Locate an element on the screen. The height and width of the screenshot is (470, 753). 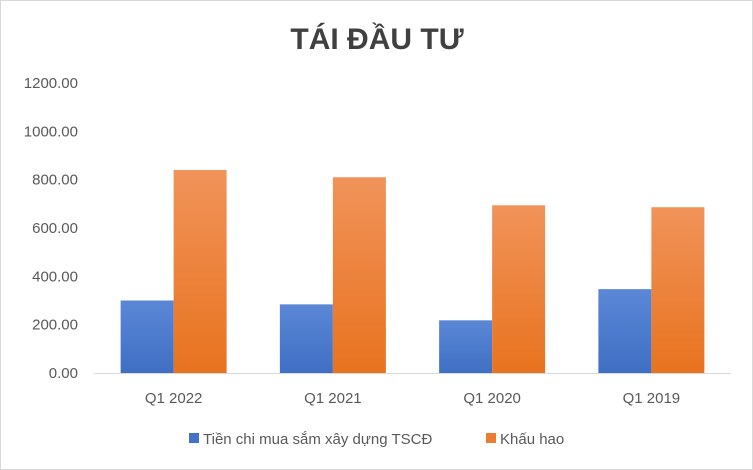
y-tick-label: 400.00 is located at coordinates (55, 276).